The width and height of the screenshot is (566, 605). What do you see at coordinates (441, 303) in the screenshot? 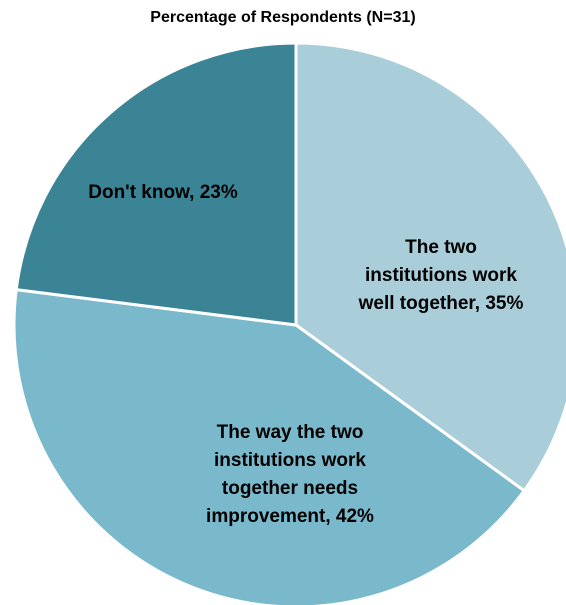
I see `slice-label-line: well together, 35%` at bounding box center [441, 303].